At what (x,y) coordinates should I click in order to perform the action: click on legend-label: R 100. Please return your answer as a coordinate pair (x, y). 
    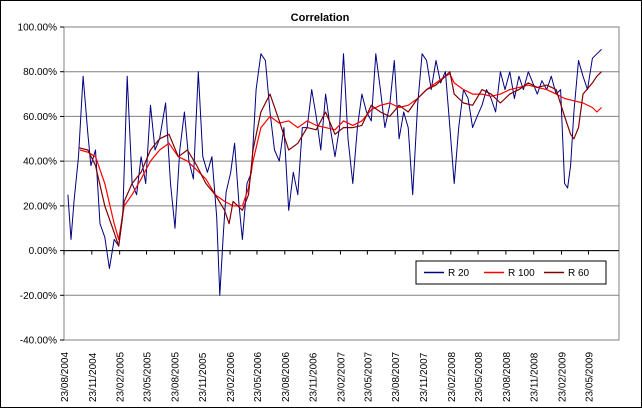
    Looking at the image, I should click on (521, 273).